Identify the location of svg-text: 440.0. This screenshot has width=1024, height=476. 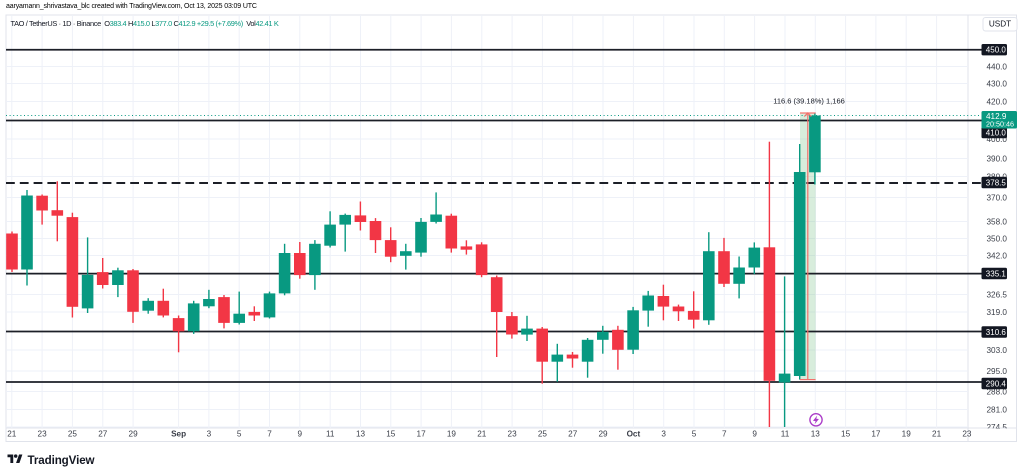
(997, 67).